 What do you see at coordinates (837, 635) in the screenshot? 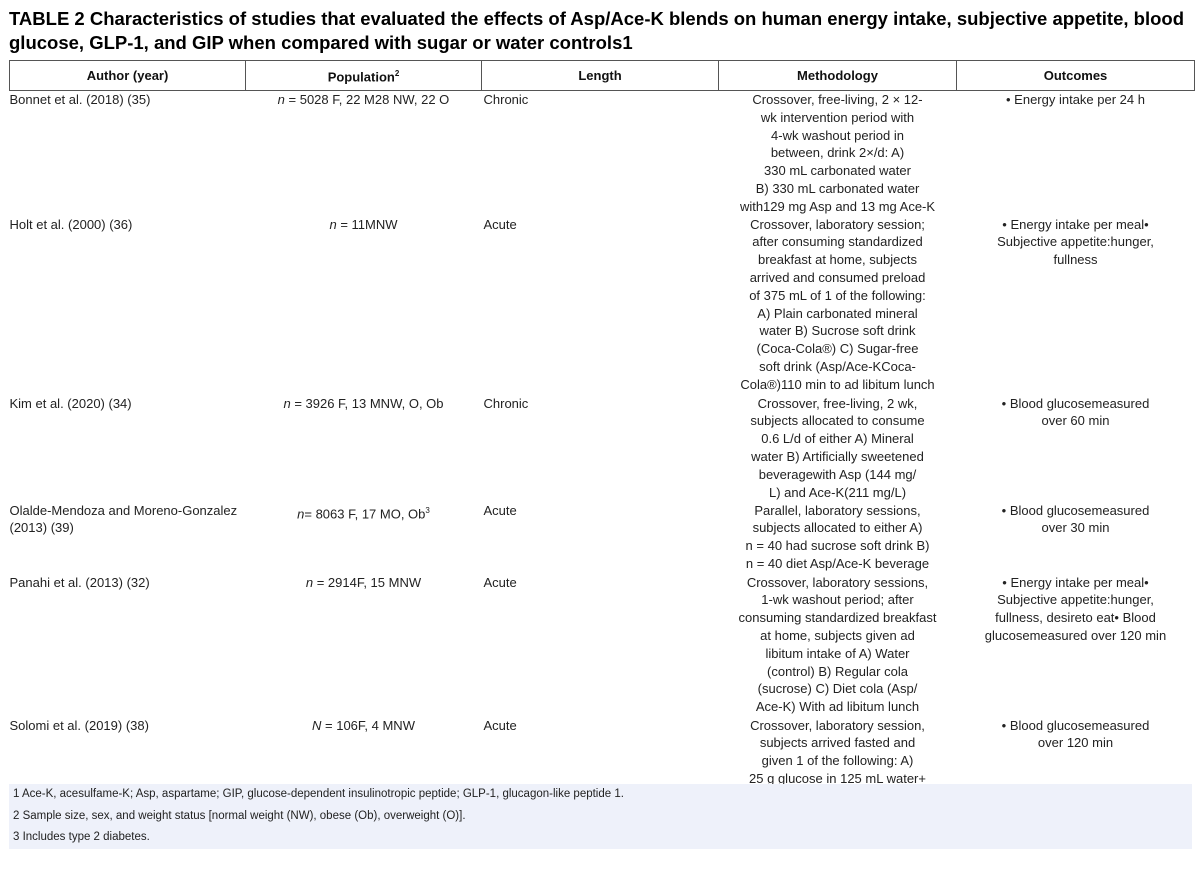
I see `methodology-line: at home, subjects given ad` at bounding box center [837, 635].